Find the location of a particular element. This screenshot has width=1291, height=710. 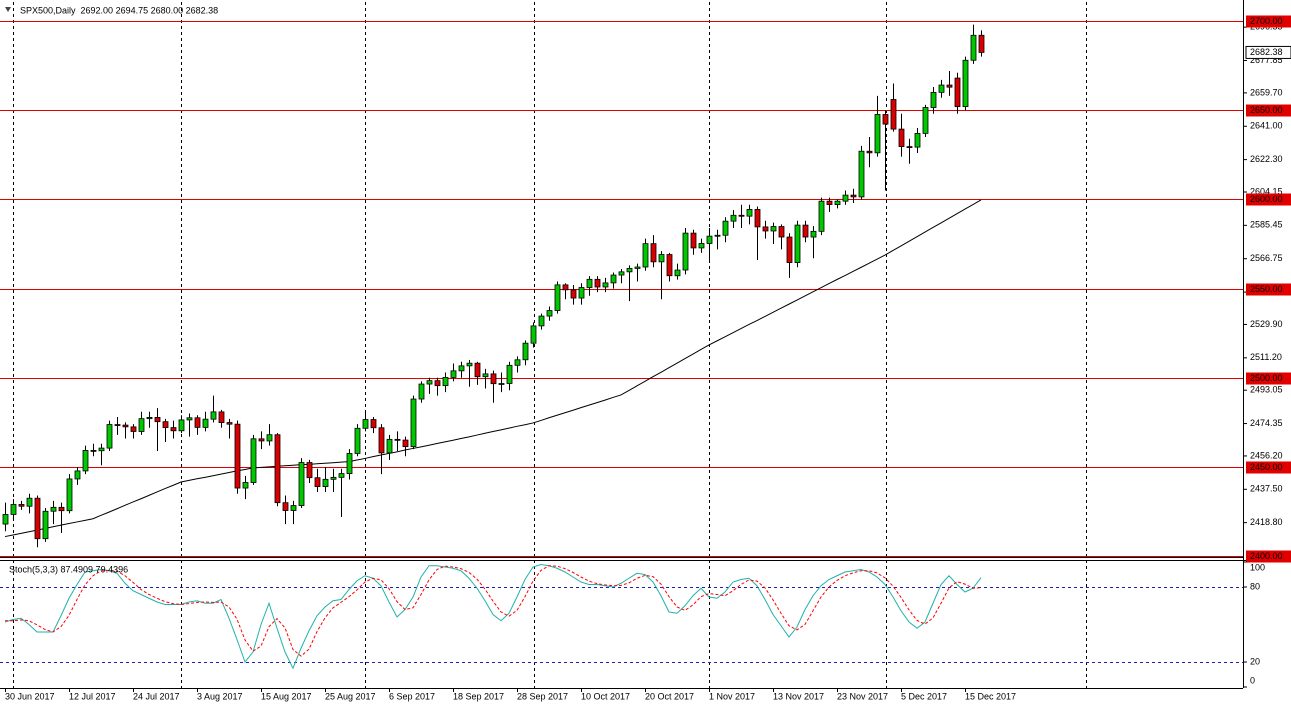

y-tick-label: 2566.75 is located at coordinates (1266, 258).